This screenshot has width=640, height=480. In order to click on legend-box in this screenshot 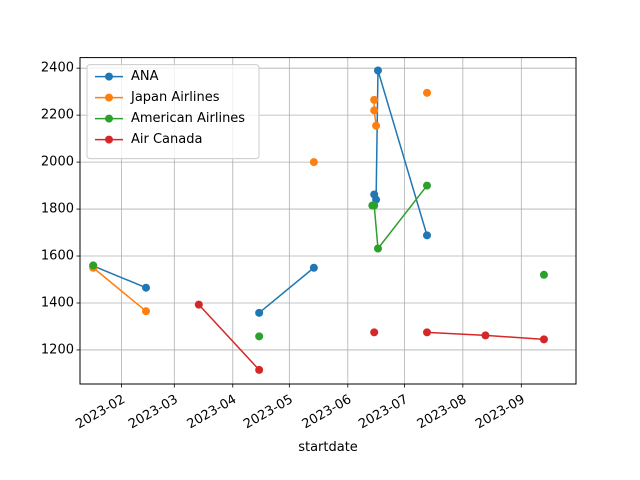, I will do `click(173, 112)`.